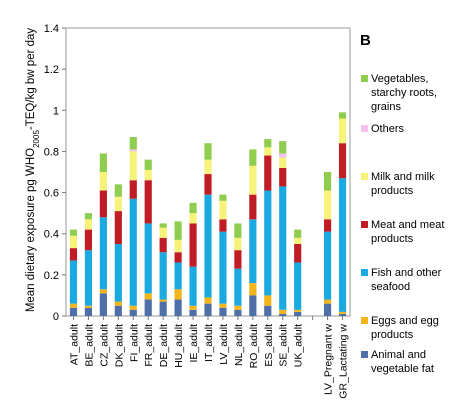 This screenshot has width=454, height=405. What do you see at coordinates (404, 93) in the screenshot?
I see `legend-label: Vegetables, starchy roots, grains` at bounding box center [404, 93].